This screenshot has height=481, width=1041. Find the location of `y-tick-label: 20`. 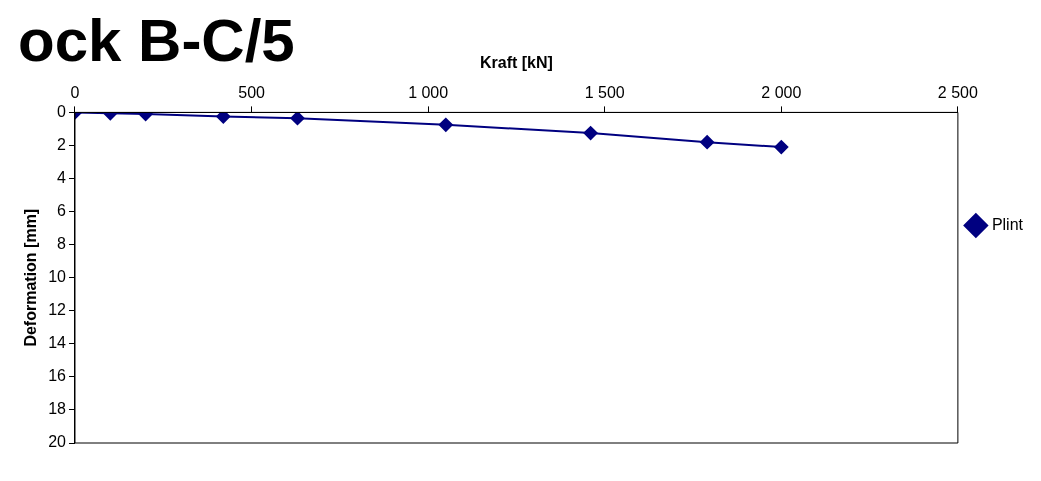

y-tick-label: 20 is located at coordinates (57, 442).